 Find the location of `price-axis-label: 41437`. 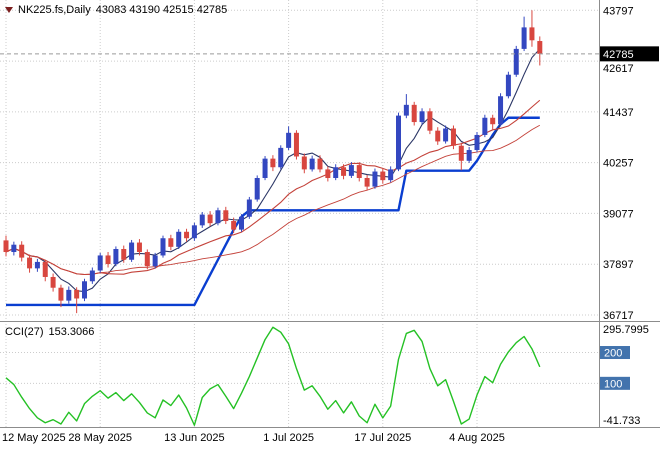

price-axis-label: 41437 is located at coordinates (618, 113).